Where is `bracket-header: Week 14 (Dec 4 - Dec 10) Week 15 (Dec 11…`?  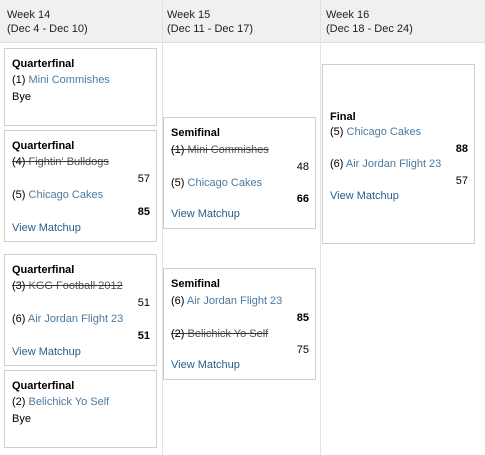
bracket-header: Week 14 (Dec 4 - Dec 10) Week 15 (Dec 11… is located at coordinates (242, 21).